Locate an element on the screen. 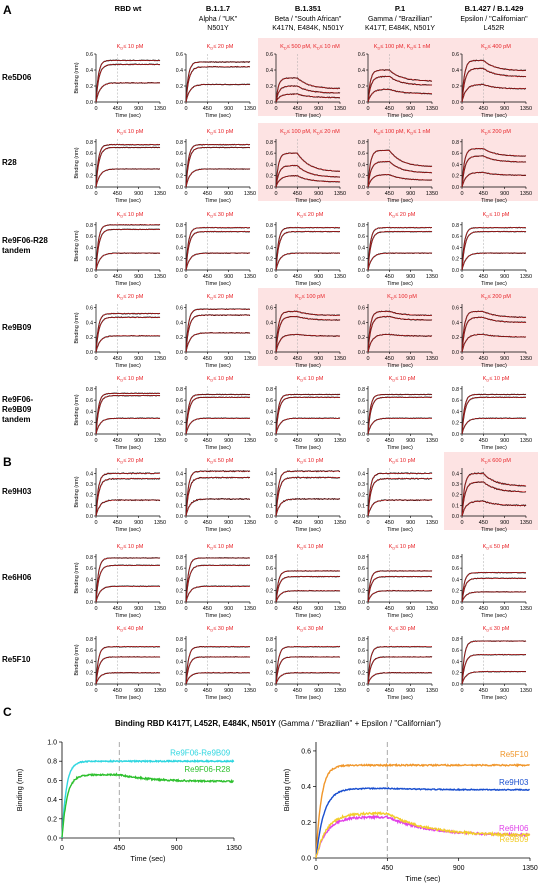  series-line is located at coordinates (422, 822).